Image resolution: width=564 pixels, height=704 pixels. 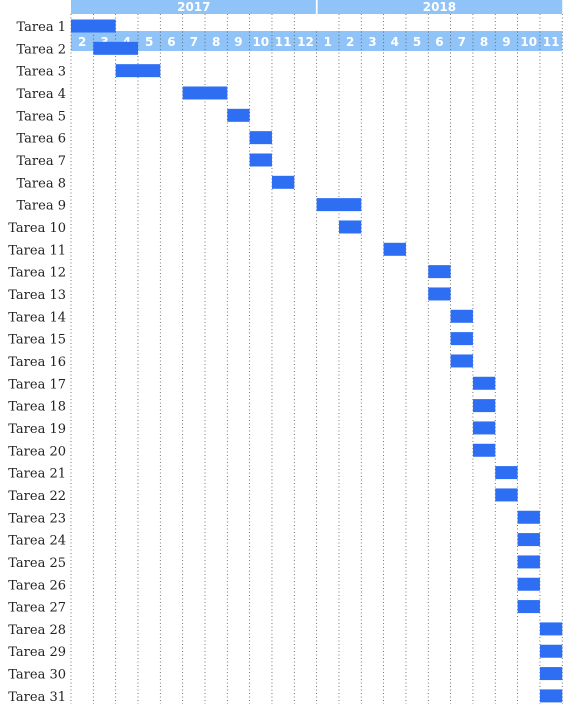 What do you see at coordinates (551, 42) in the screenshot?
I see `month-label-2018-11: 11` at bounding box center [551, 42].